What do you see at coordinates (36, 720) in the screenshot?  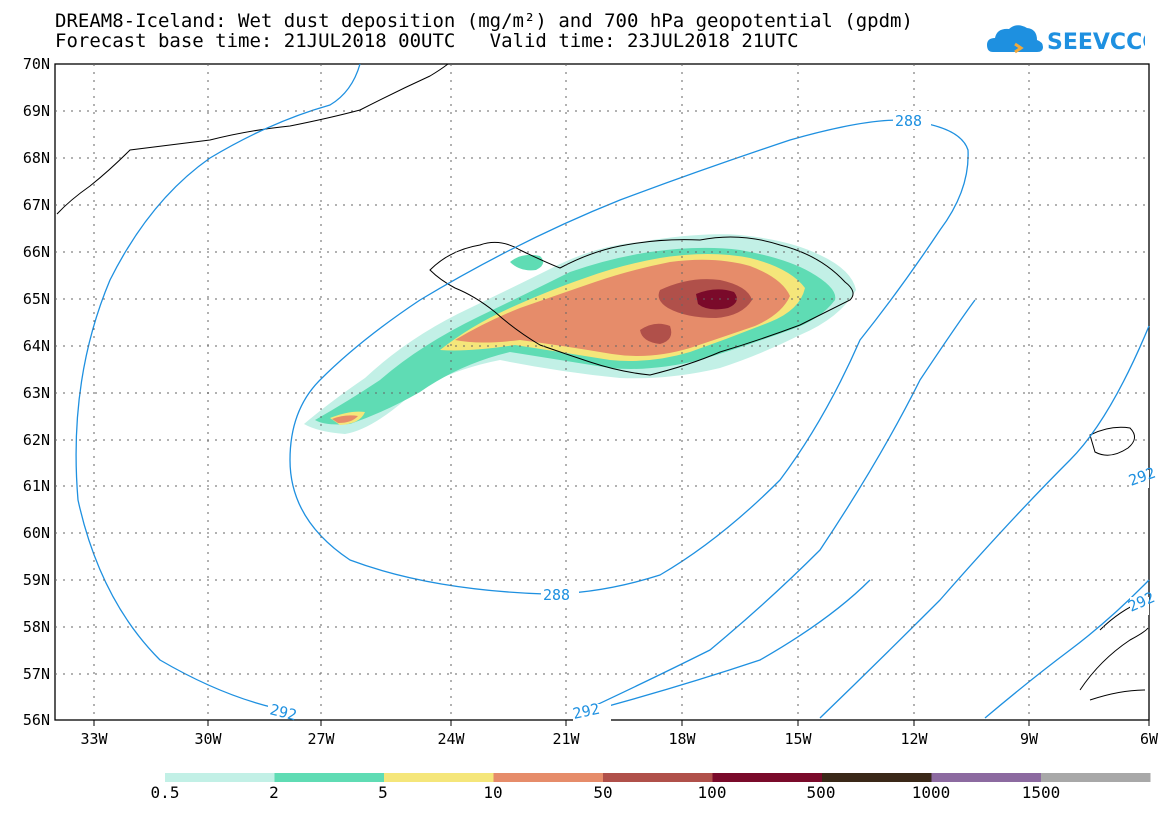 I see `lat-label: 56N` at bounding box center [36, 720].